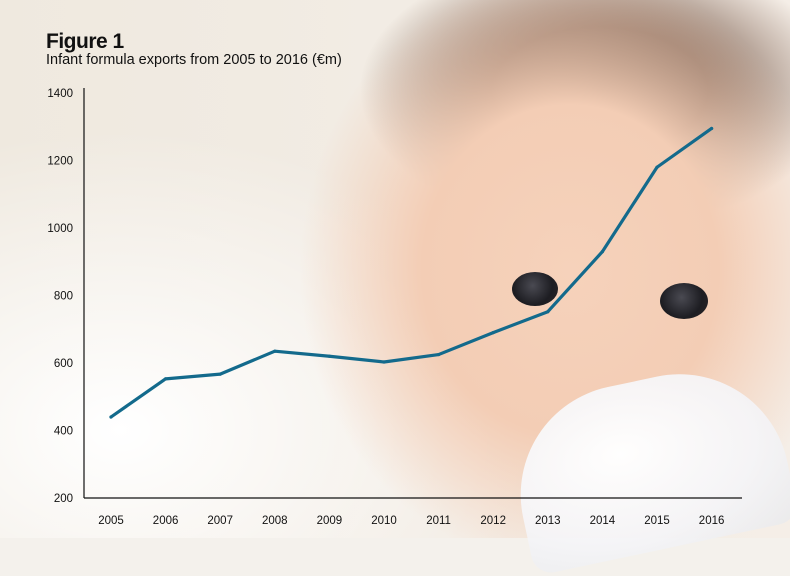 This screenshot has height=576, width=790. What do you see at coordinates (535, 289) in the screenshot?
I see `eye-left-decoration` at bounding box center [535, 289].